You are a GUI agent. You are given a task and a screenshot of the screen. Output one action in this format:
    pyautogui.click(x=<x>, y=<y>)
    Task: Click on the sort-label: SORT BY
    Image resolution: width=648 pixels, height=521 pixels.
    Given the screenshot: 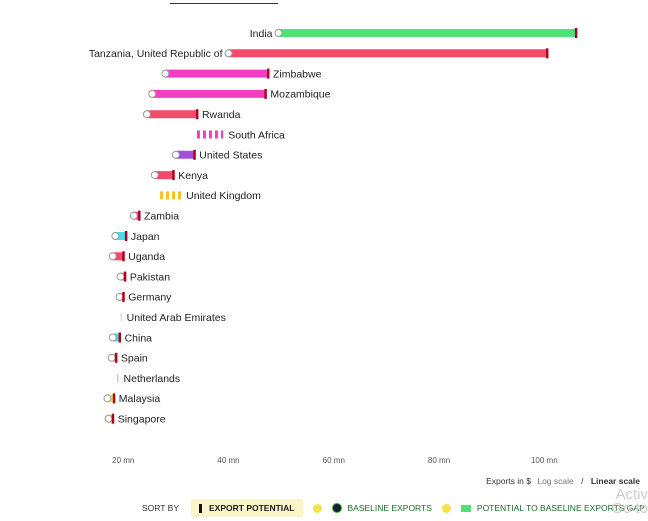 What is the action you would take?
    pyautogui.click(x=161, y=508)
    